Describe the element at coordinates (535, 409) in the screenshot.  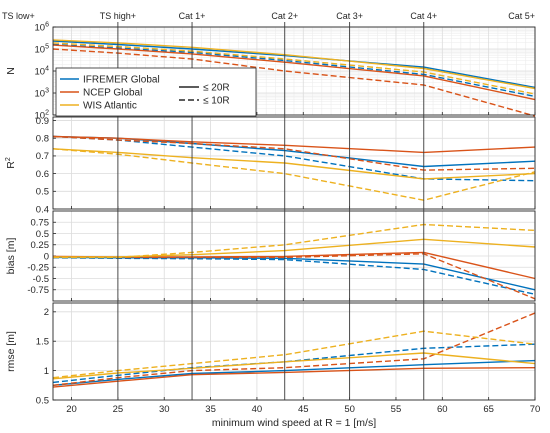
I see `x-tick-label: 70` at that location.